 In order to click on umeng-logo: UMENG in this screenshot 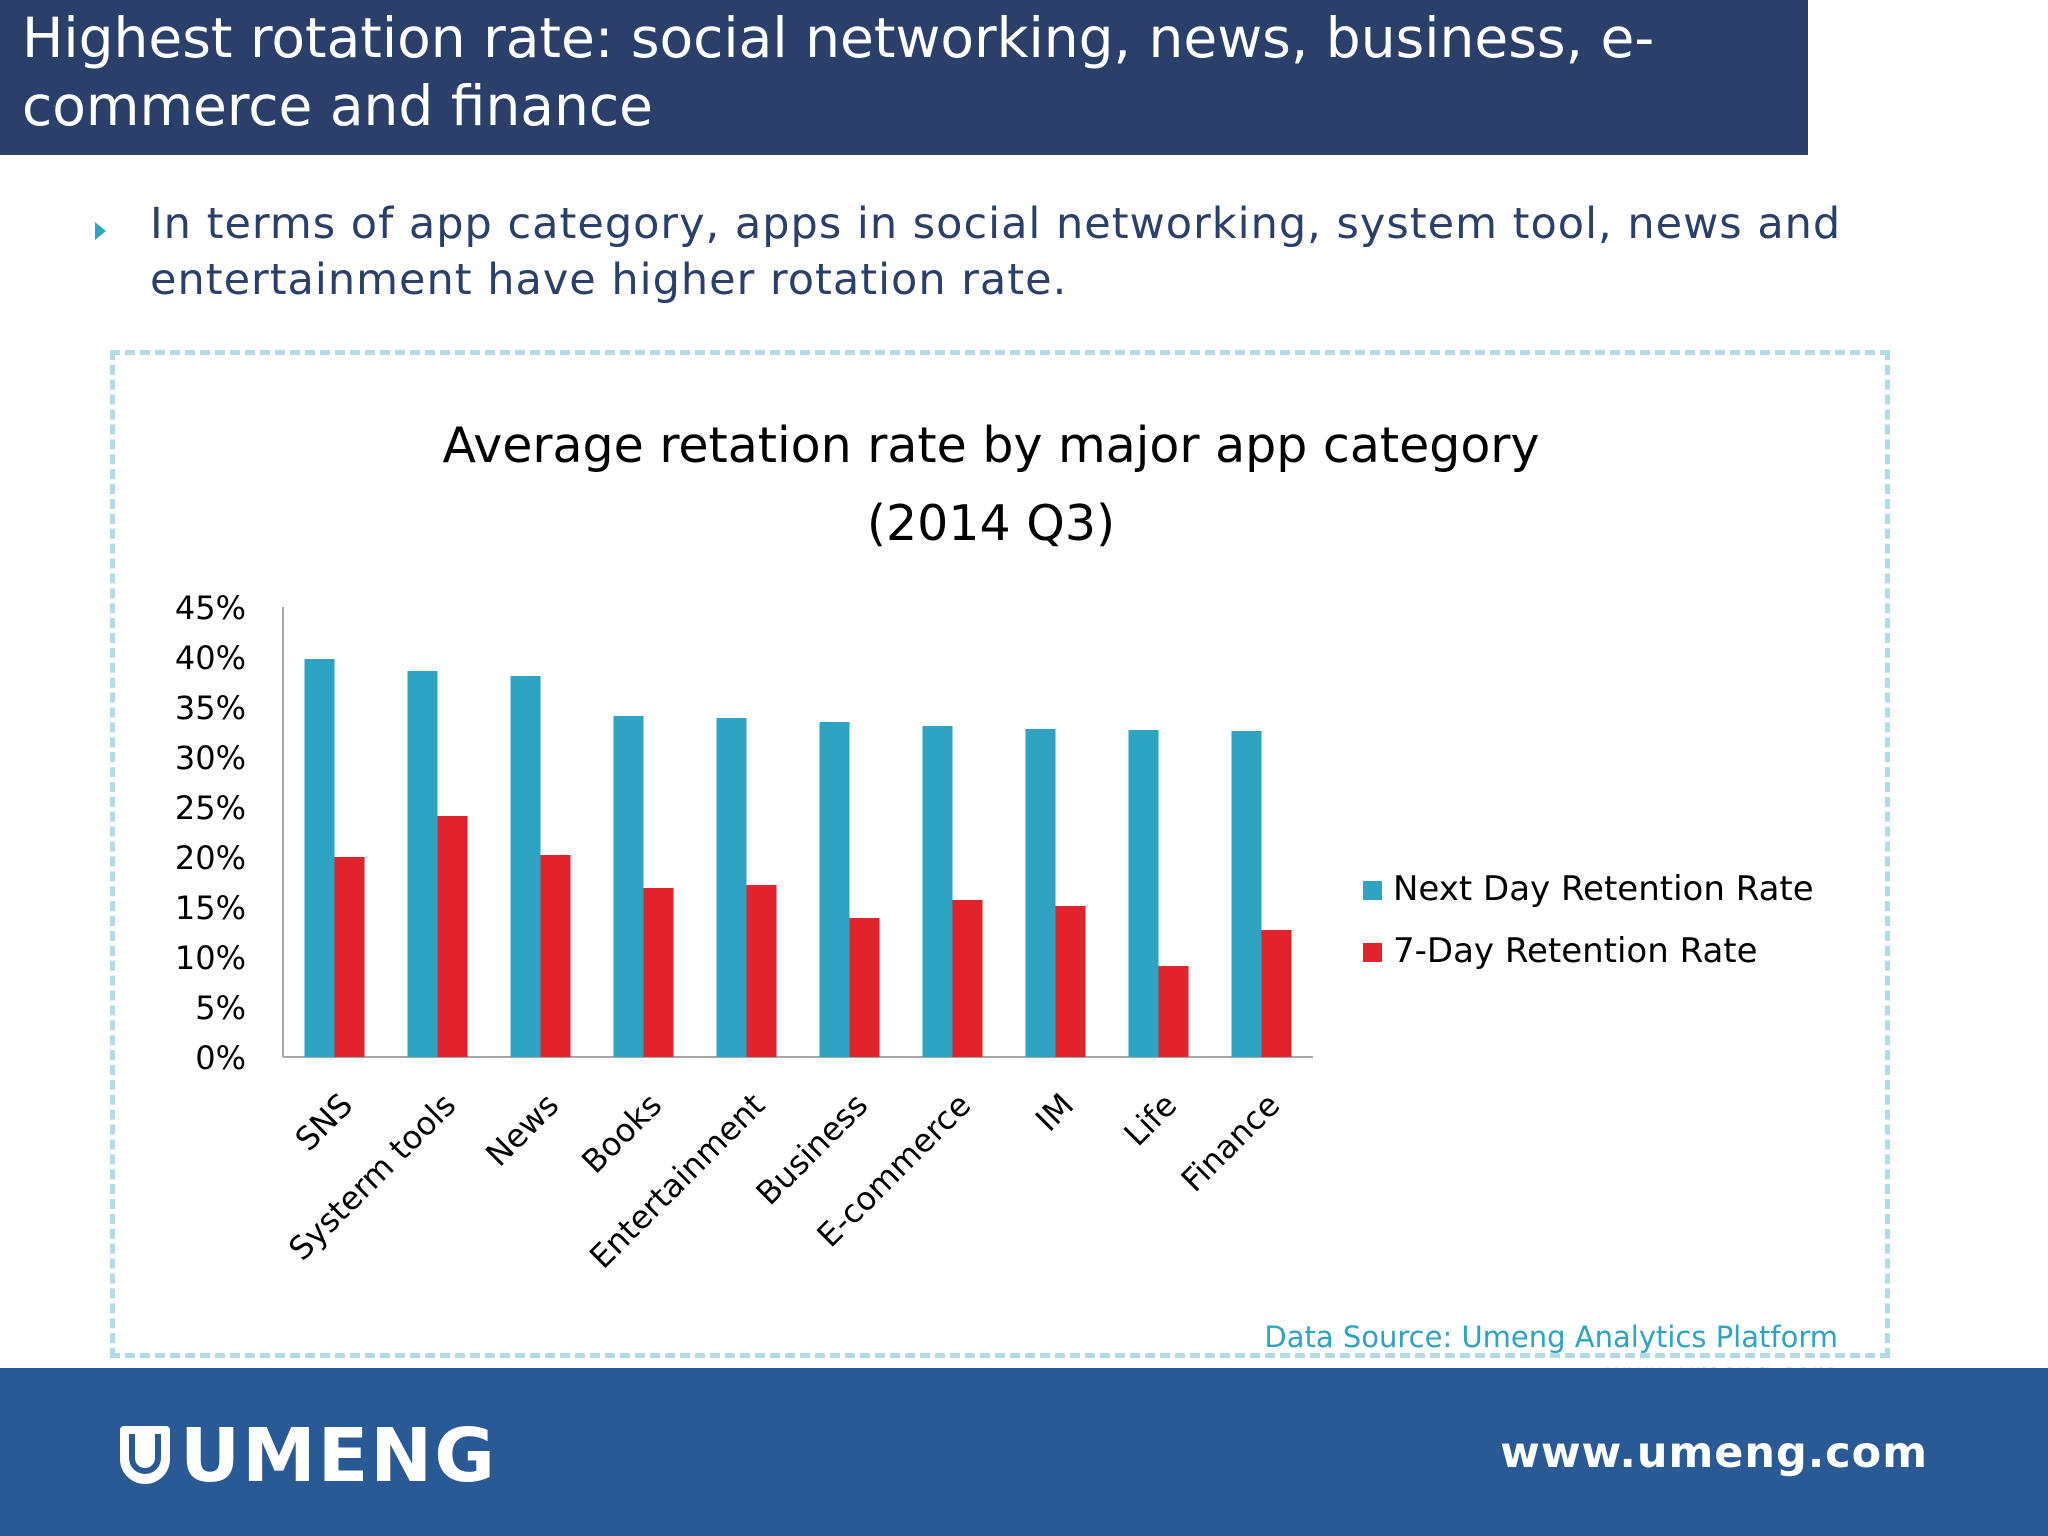, I will do `click(338, 1456)`.